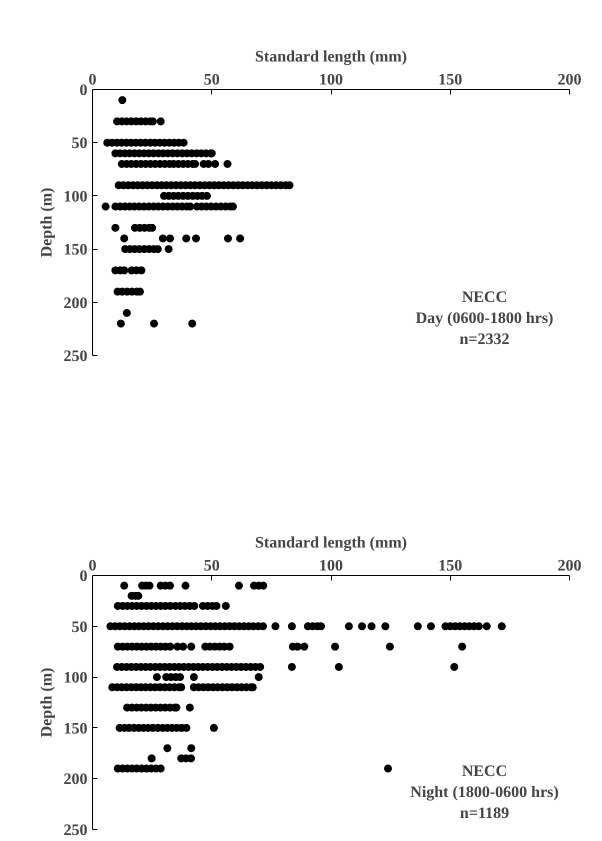  Describe the element at coordinates (485, 318) in the screenshot. I see `annotation: Day (0600-1800 hrs)` at that location.